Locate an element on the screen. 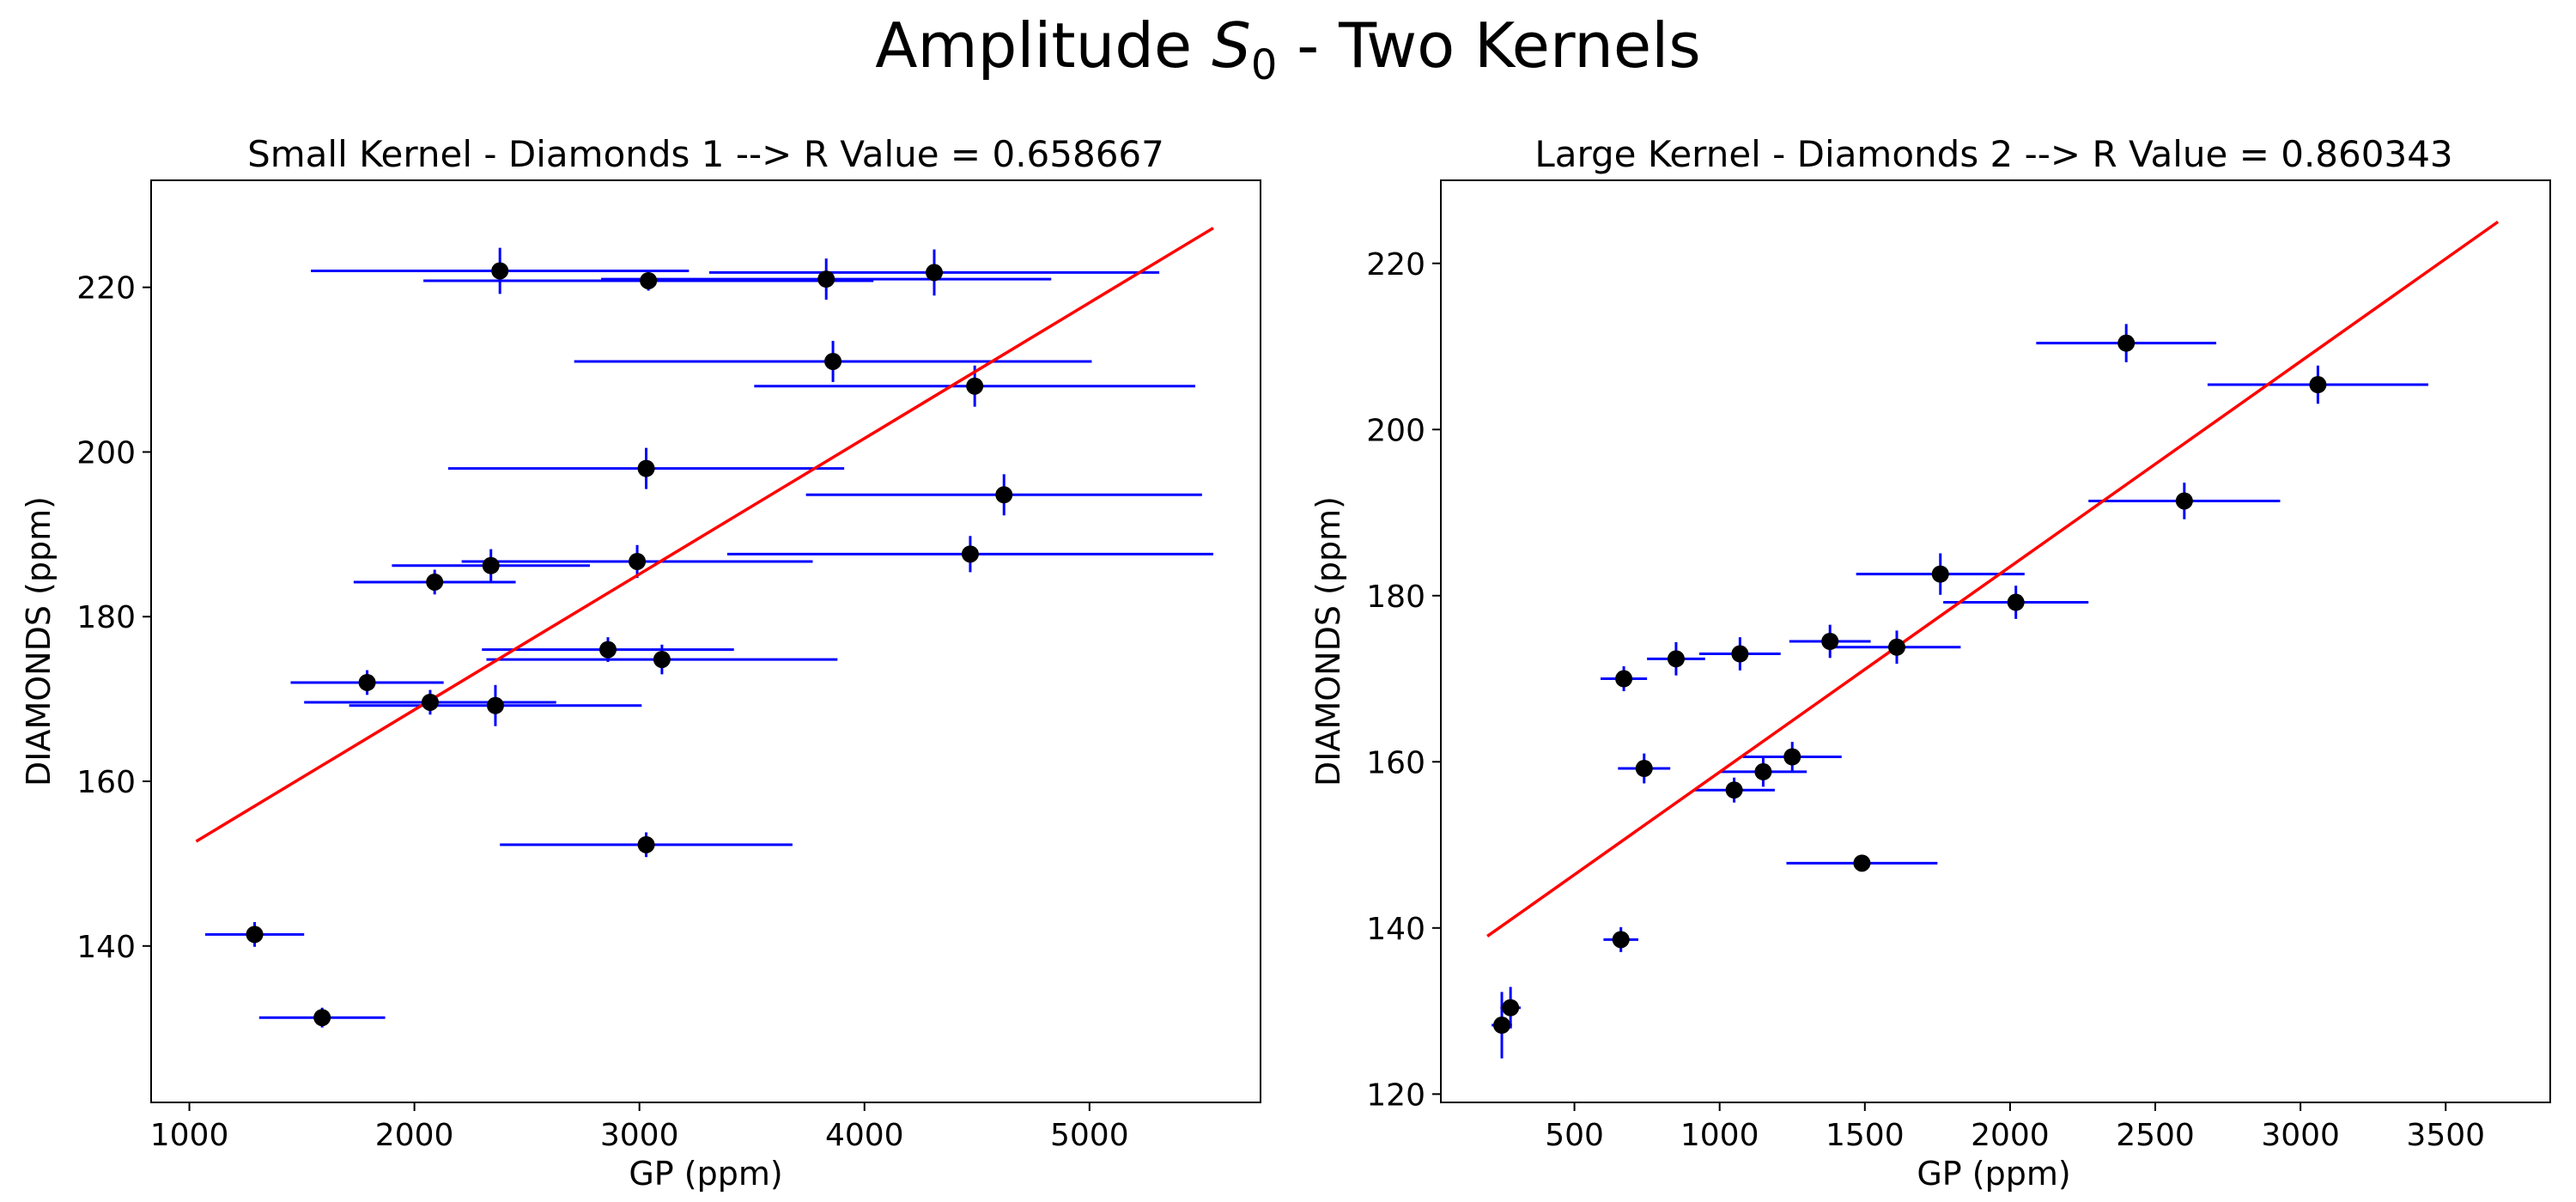 The image size is (2576, 1202). x-tick-label: 5000 is located at coordinates (1089, 1135).